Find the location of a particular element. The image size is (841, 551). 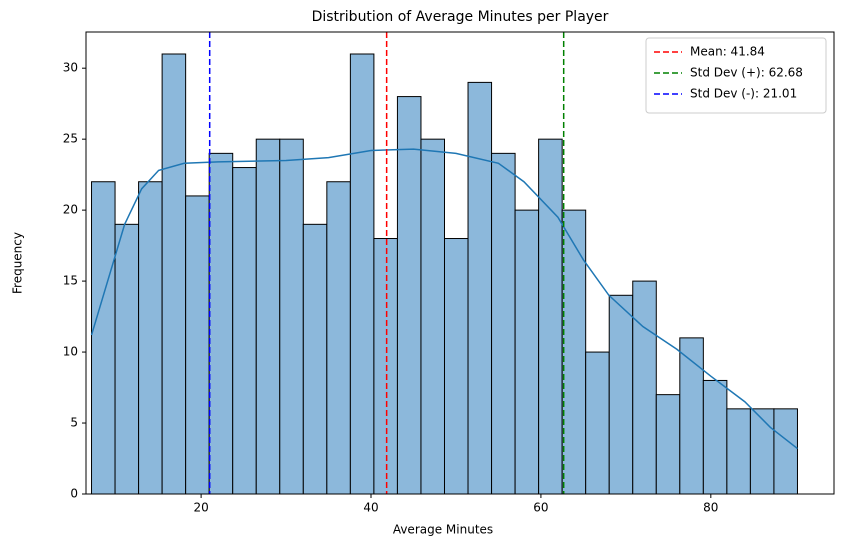

x-tick-label: 40 is located at coordinates (370, 508).